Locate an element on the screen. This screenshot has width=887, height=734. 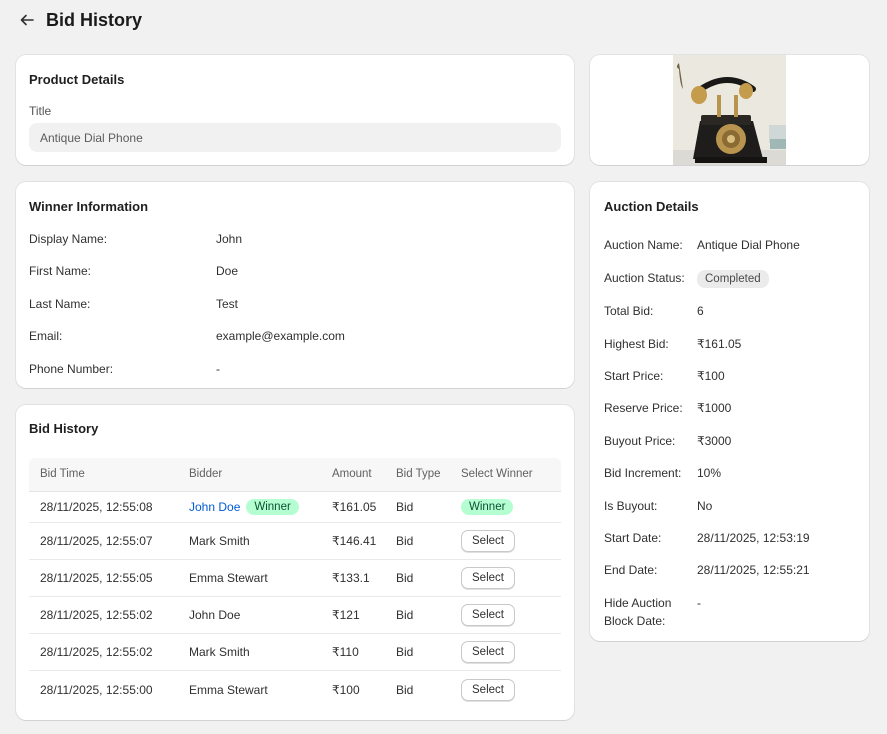
phone-number-label: Phone Number: is located at coordinates (71, 369).